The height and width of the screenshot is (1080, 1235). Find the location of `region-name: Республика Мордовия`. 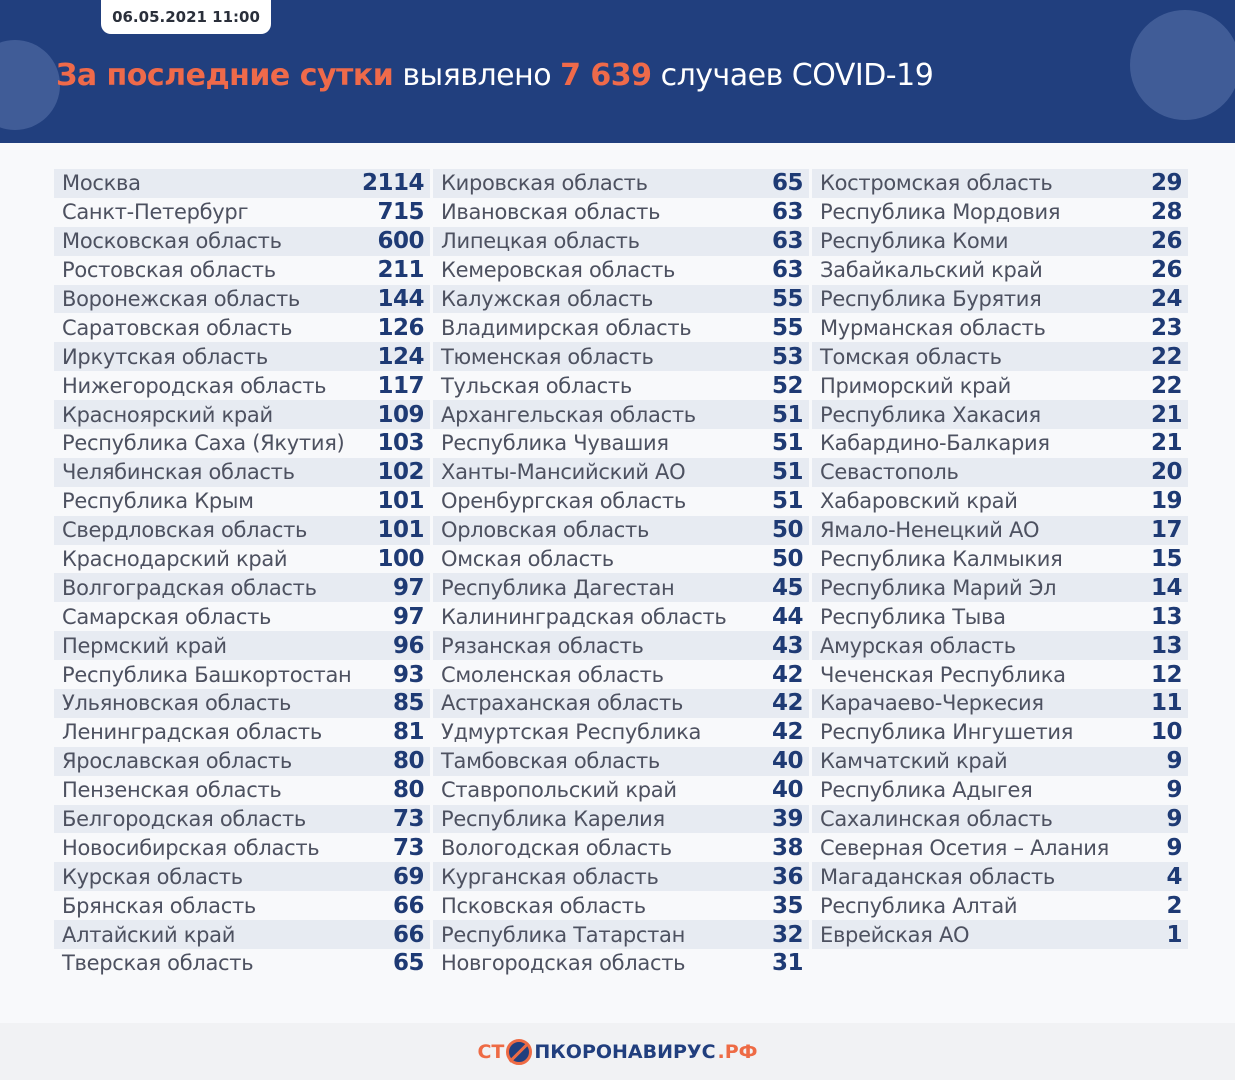

region-name: Республика Мордовия is located at coordinates (940, 212).